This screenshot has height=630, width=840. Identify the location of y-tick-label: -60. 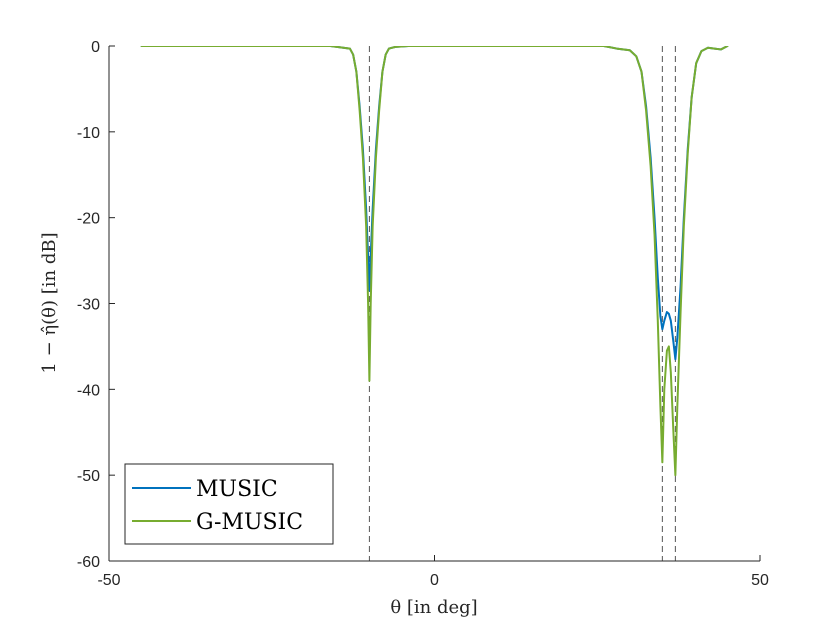
(88, 562).